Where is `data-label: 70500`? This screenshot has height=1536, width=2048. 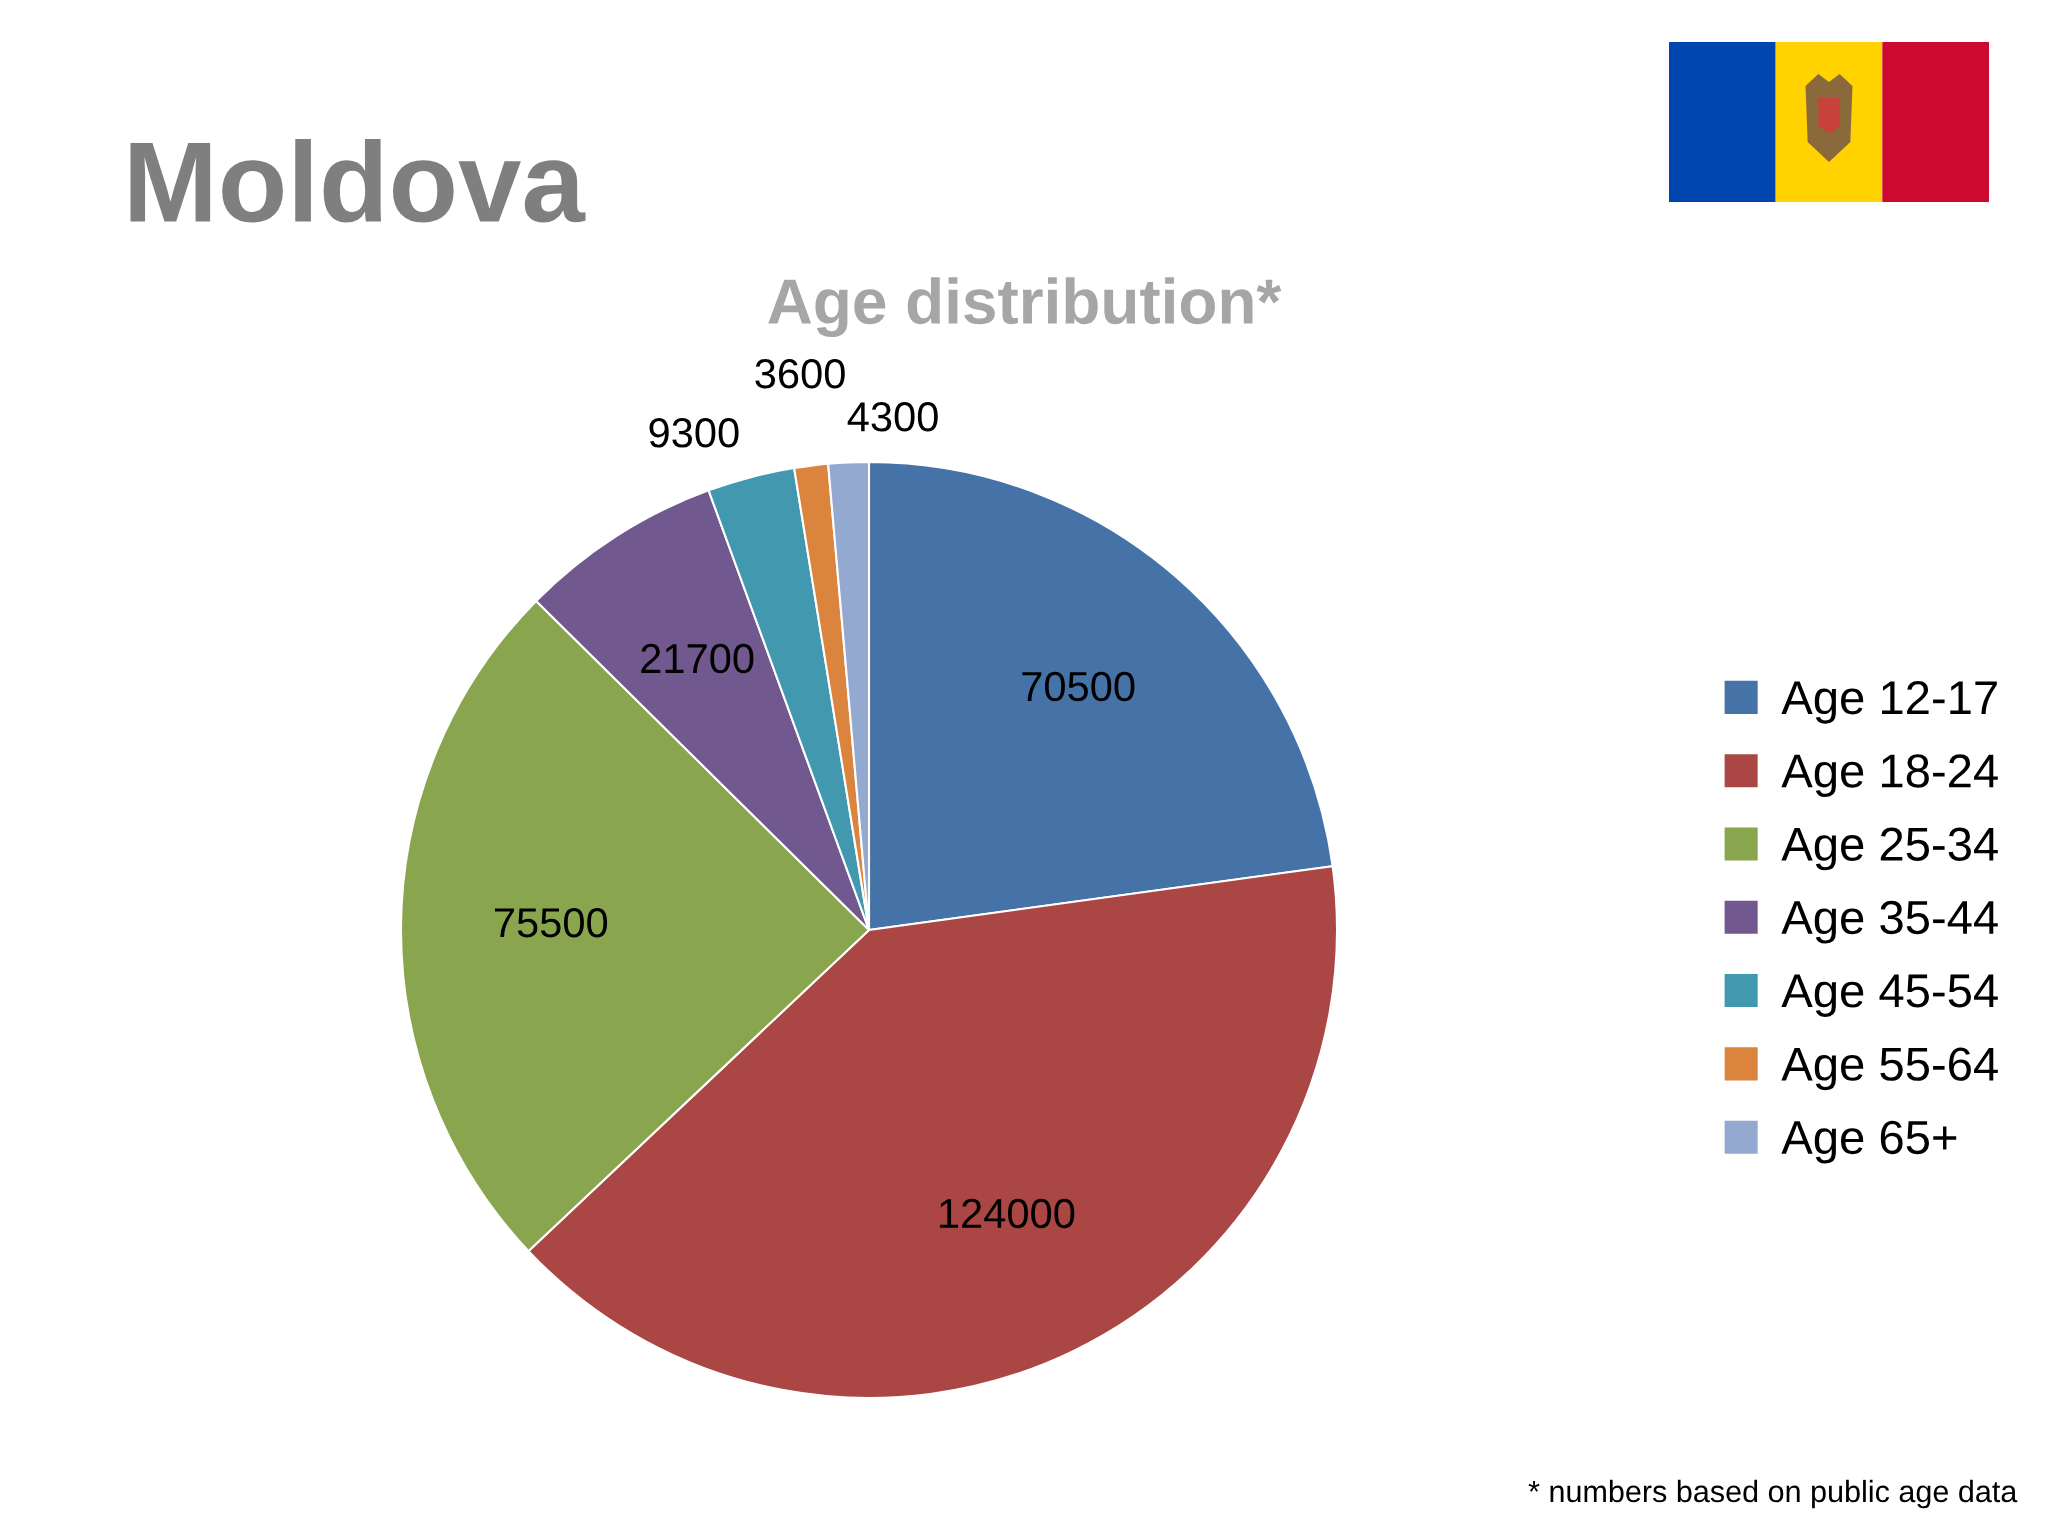
data-label: 70500 is located at coordinates (1078, 686).